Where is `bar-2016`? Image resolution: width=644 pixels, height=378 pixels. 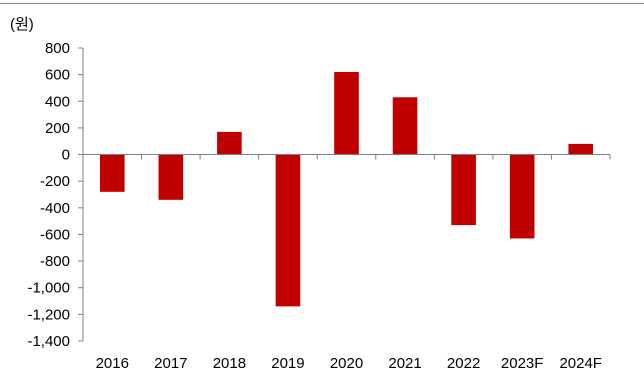 bar-2016 is located at coordinates (112, 173).